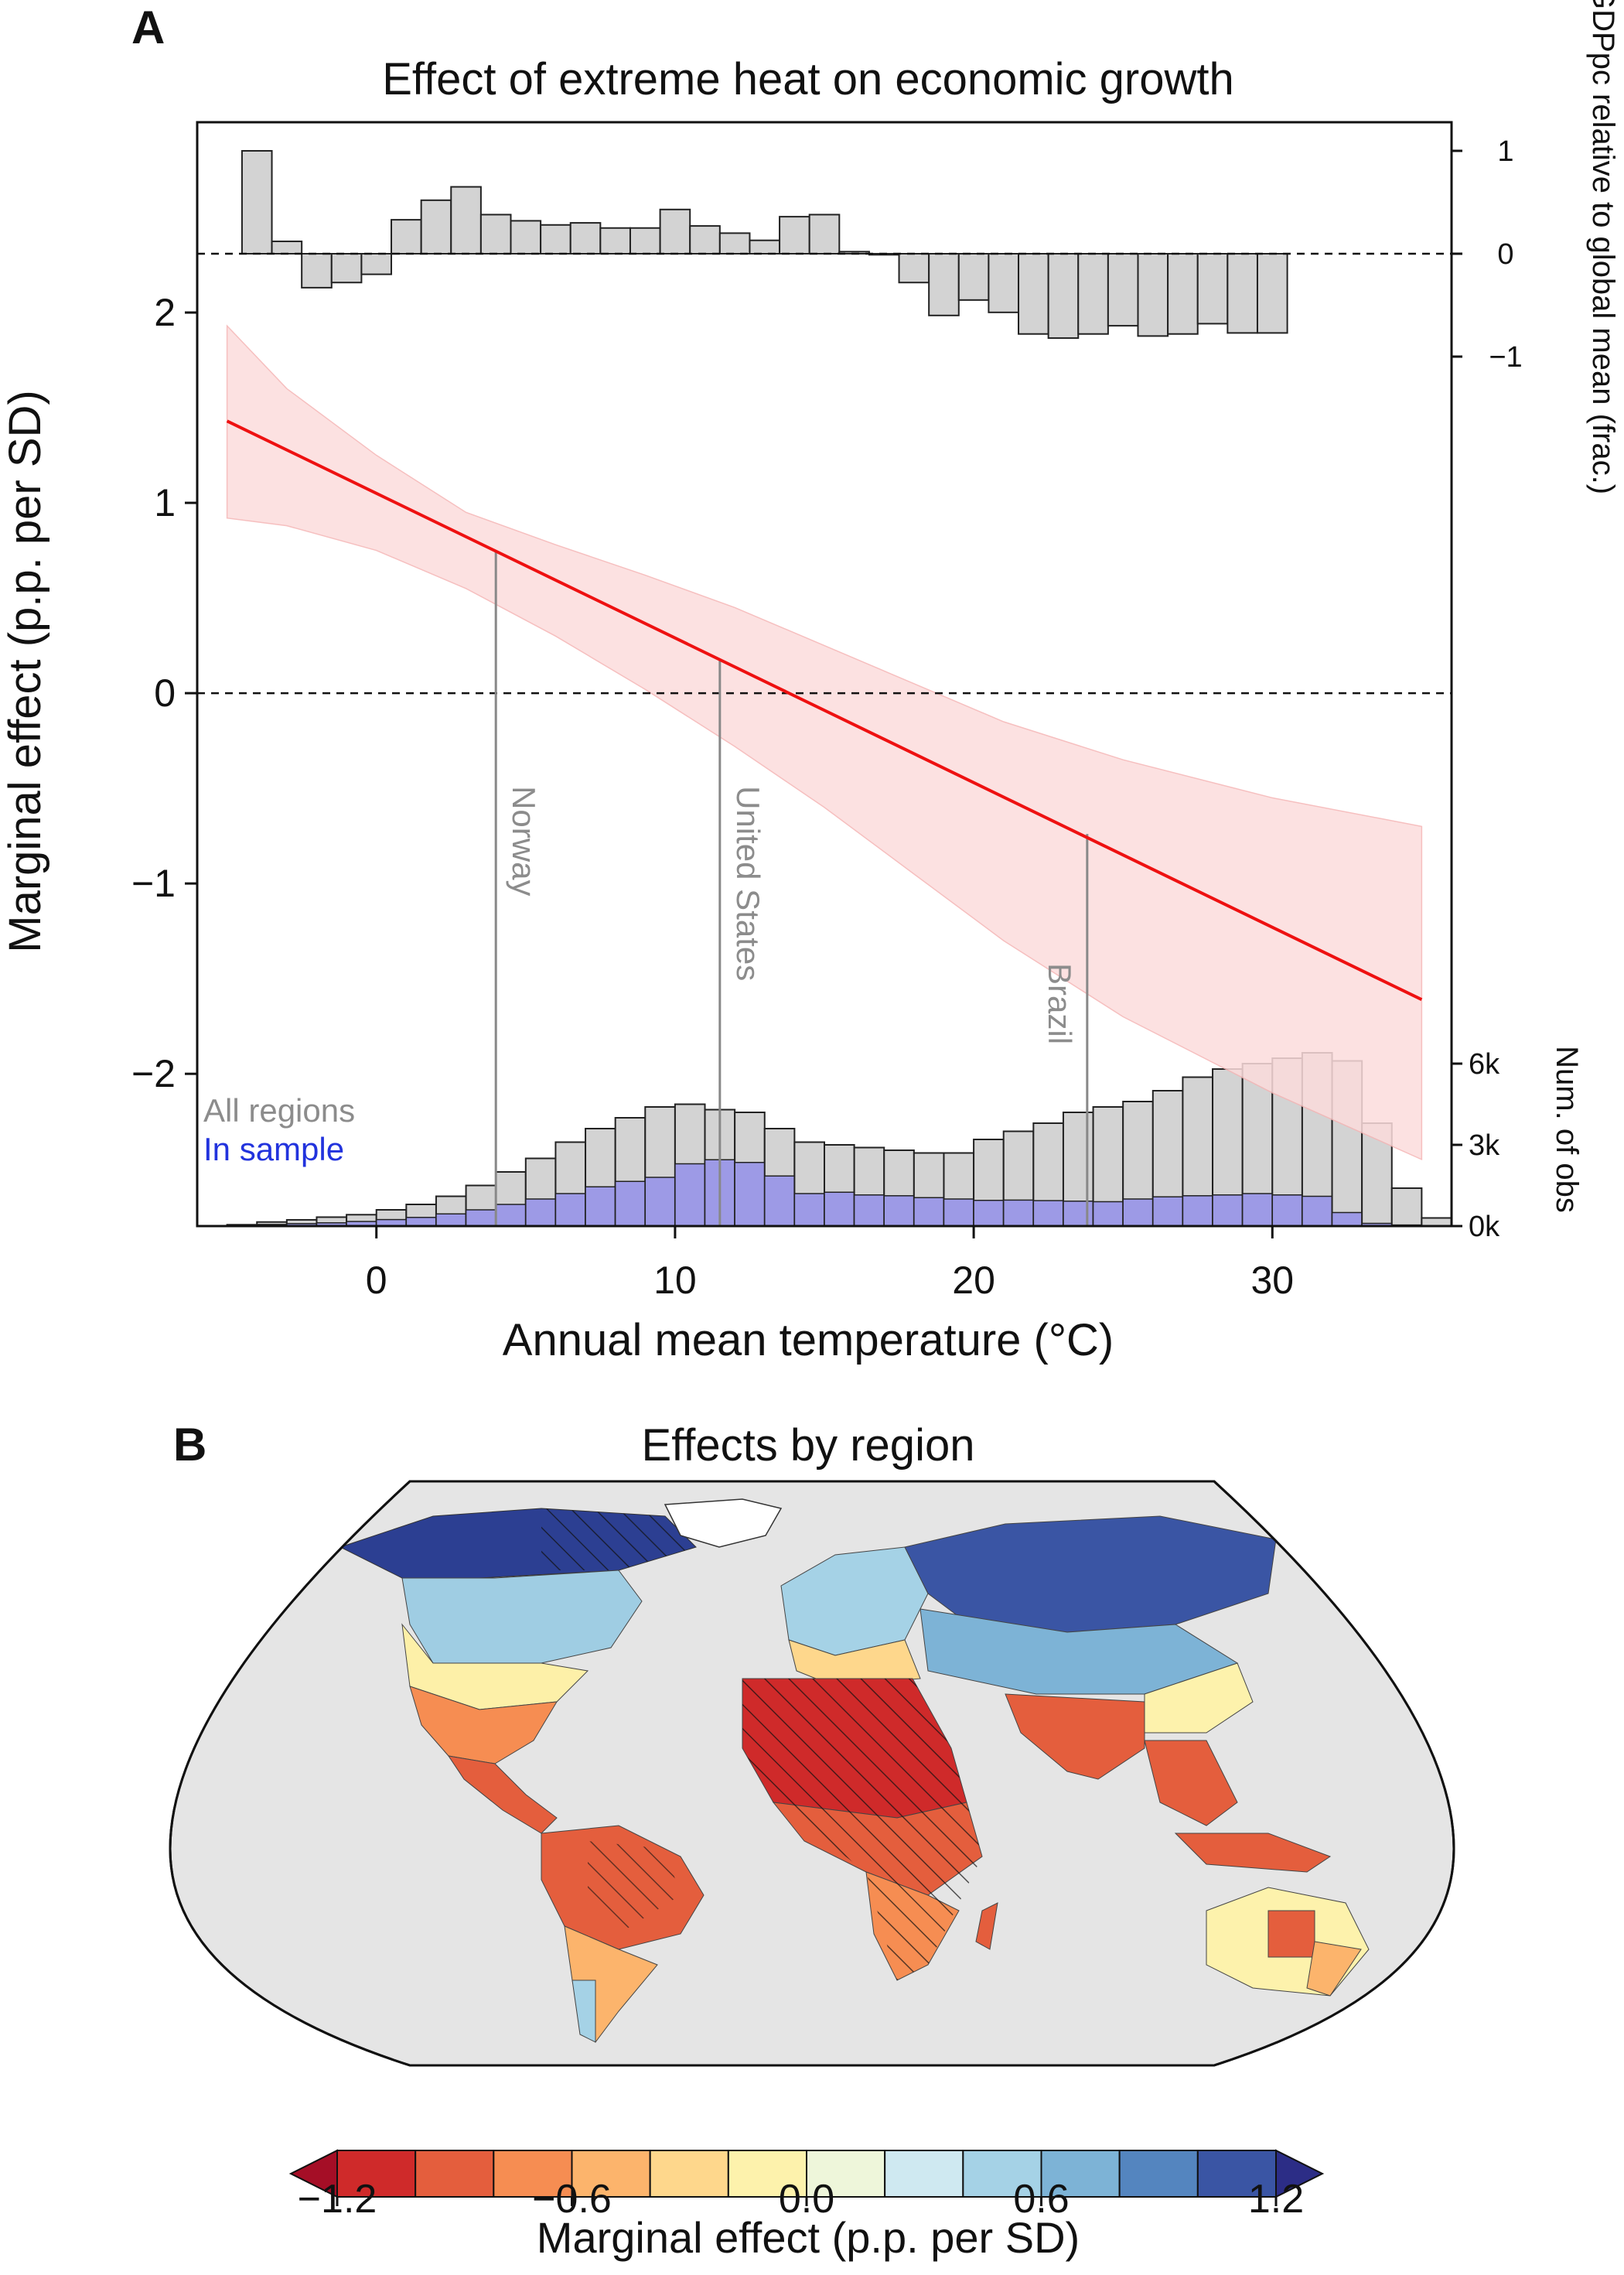  I want to click on region-europe-south, so click(854, 1663).